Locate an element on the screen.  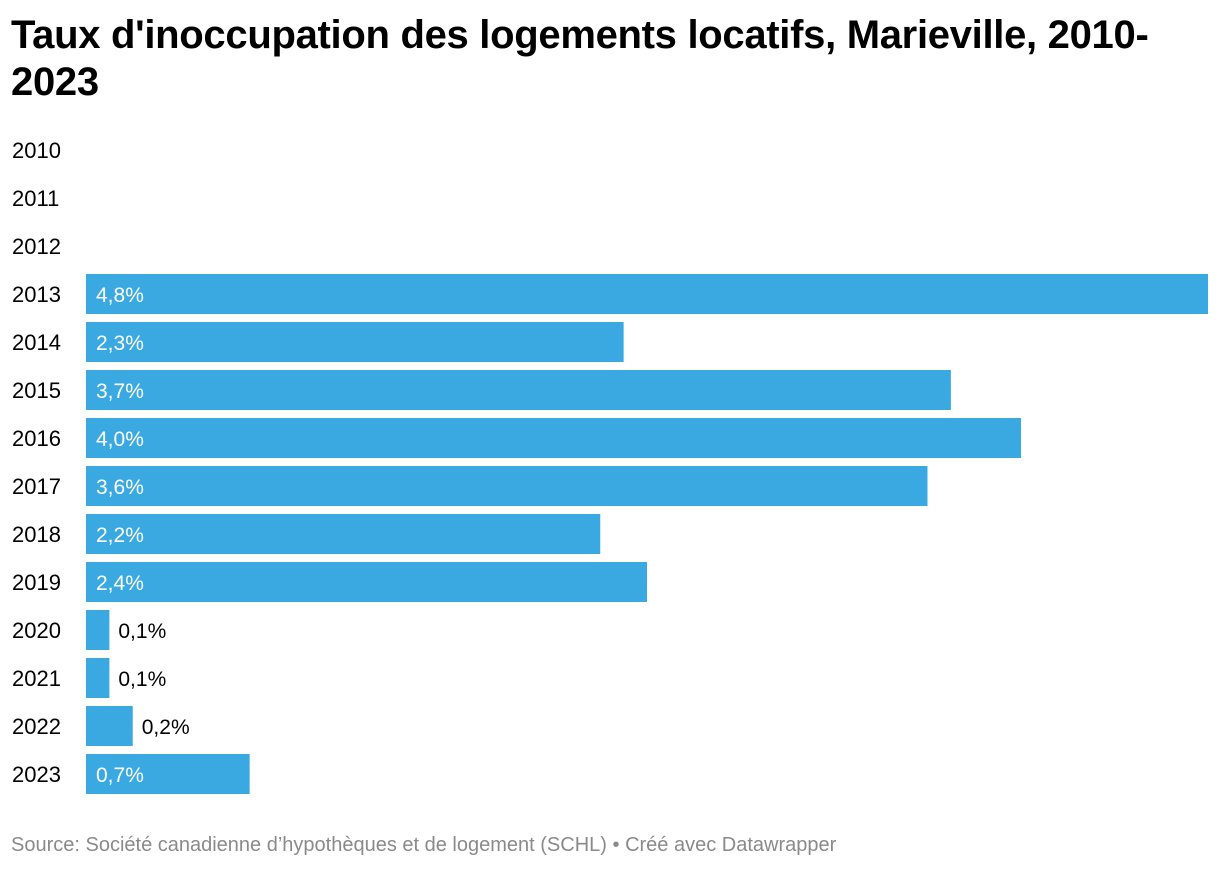
data-label: 2,4% is located at coordinates (120, 583).